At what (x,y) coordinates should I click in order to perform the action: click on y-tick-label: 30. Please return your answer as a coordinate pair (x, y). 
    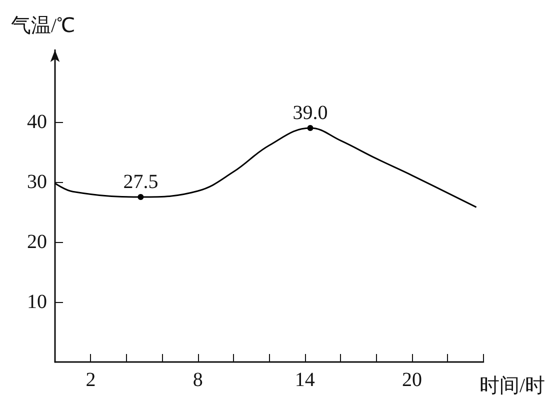
    Looking at the image, I should click on (37, 182).